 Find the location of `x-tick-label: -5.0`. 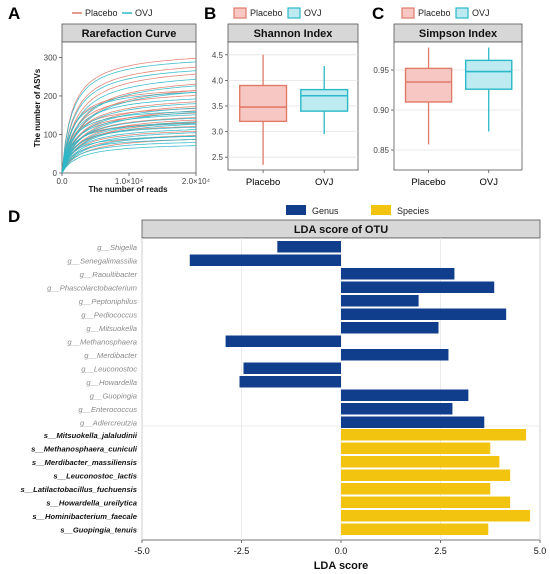

x-tick-label: -5.0 is located at coordinates (142, 551).